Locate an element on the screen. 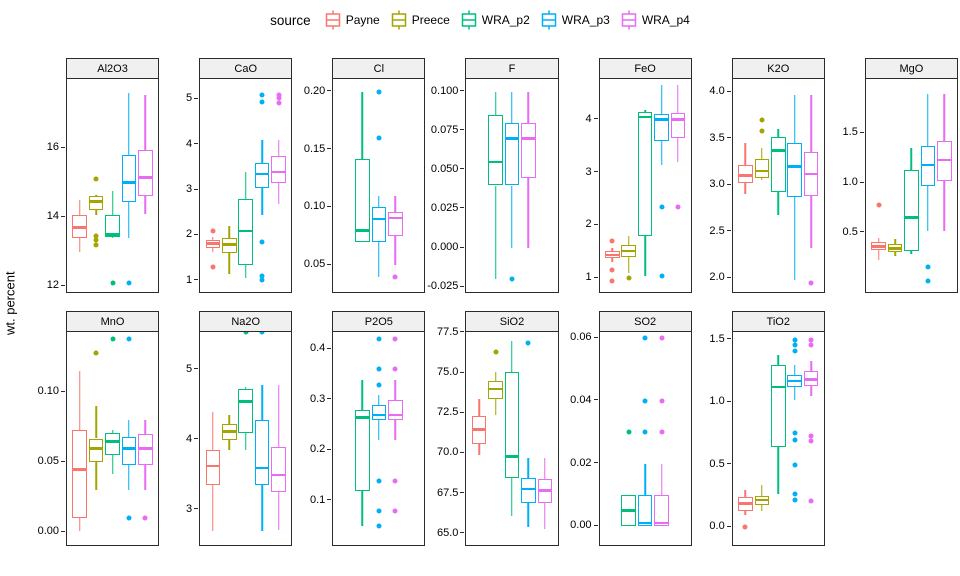 The height and width of the screenshot is (576, 960). boxplot-box-Payne is located at coordinates (80, 474).